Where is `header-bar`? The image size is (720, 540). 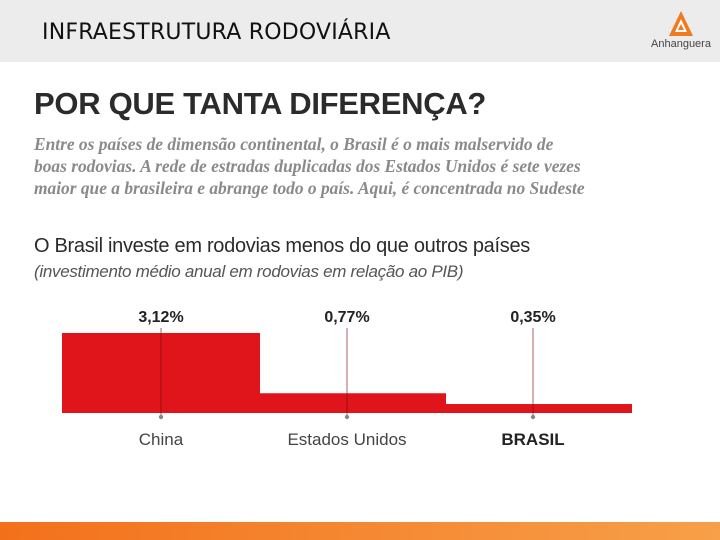 header-bar is located at coordinates (360, 31).